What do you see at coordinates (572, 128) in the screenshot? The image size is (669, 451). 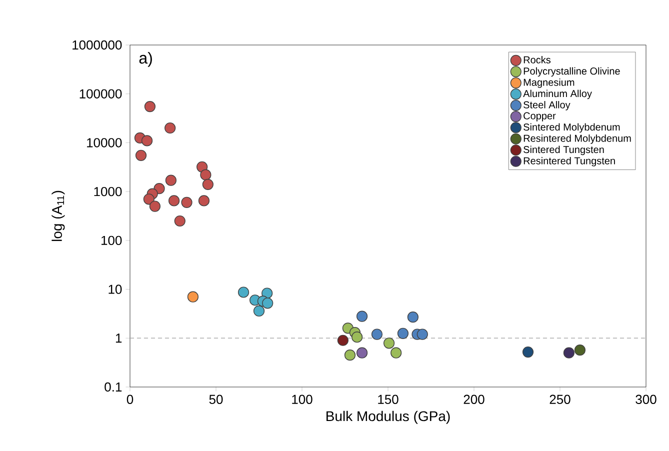 I see `legend-label: Sintered Molybdenum` at bounding box center [572, 128].